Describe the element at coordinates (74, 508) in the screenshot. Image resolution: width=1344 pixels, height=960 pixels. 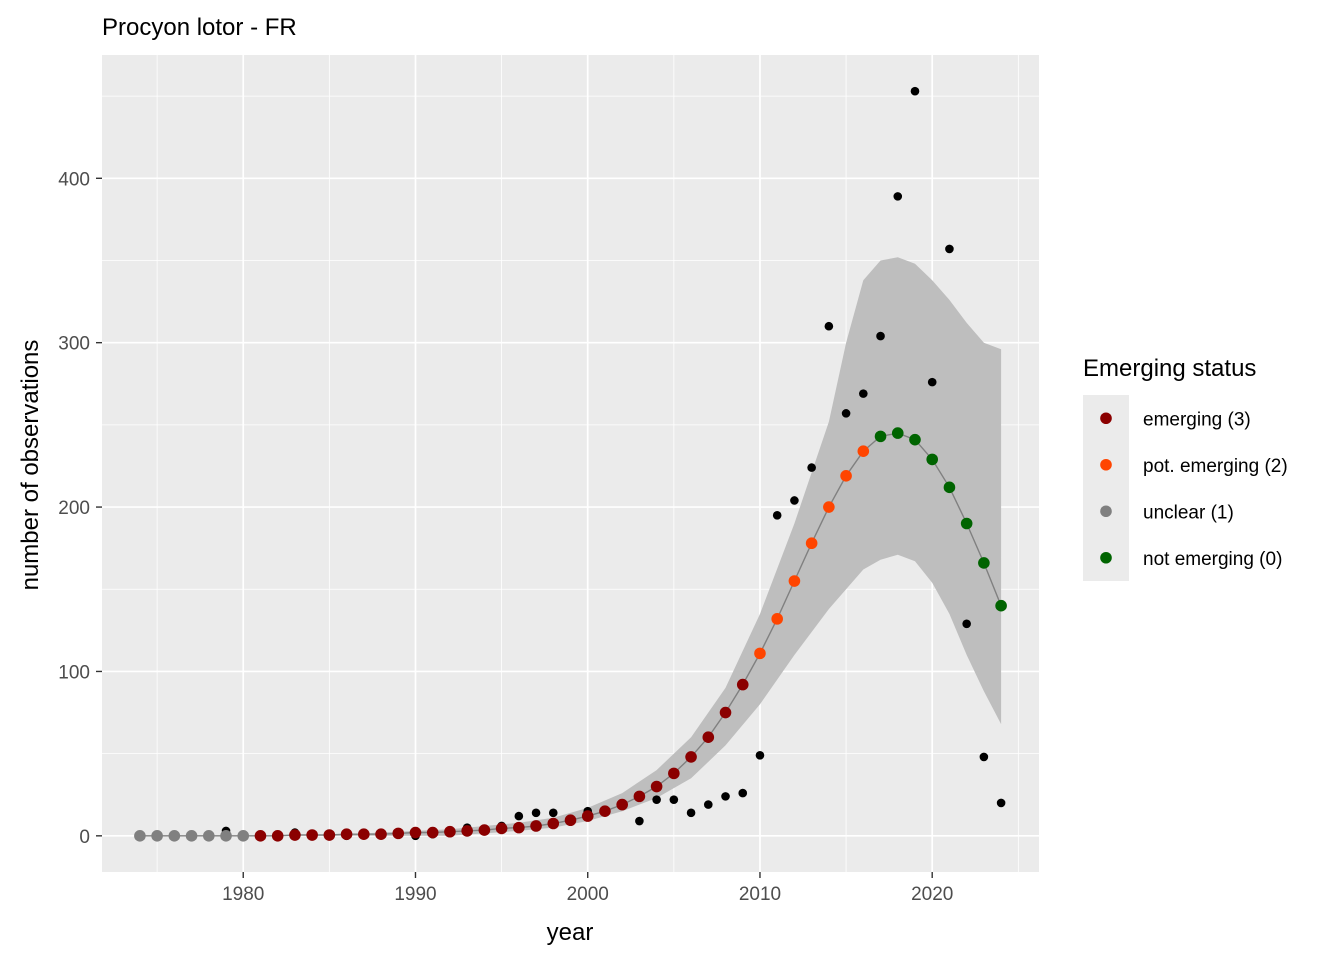
I see `y-tick-label: 200` at that location.